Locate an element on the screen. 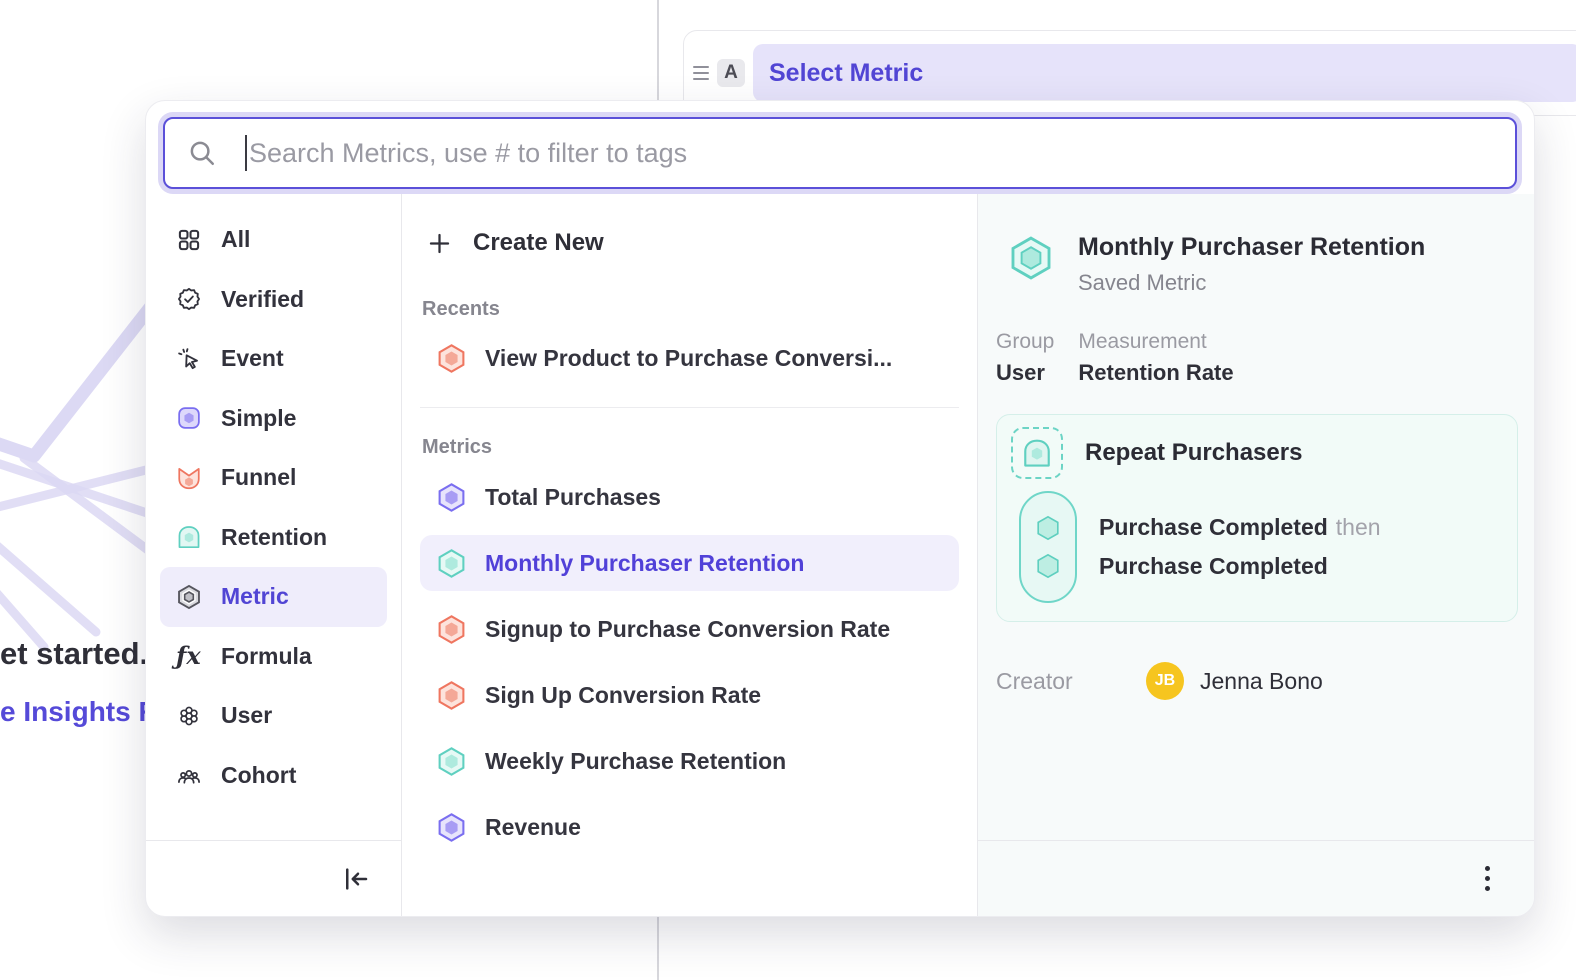  grid-icon is located at coordinates (189, 240).